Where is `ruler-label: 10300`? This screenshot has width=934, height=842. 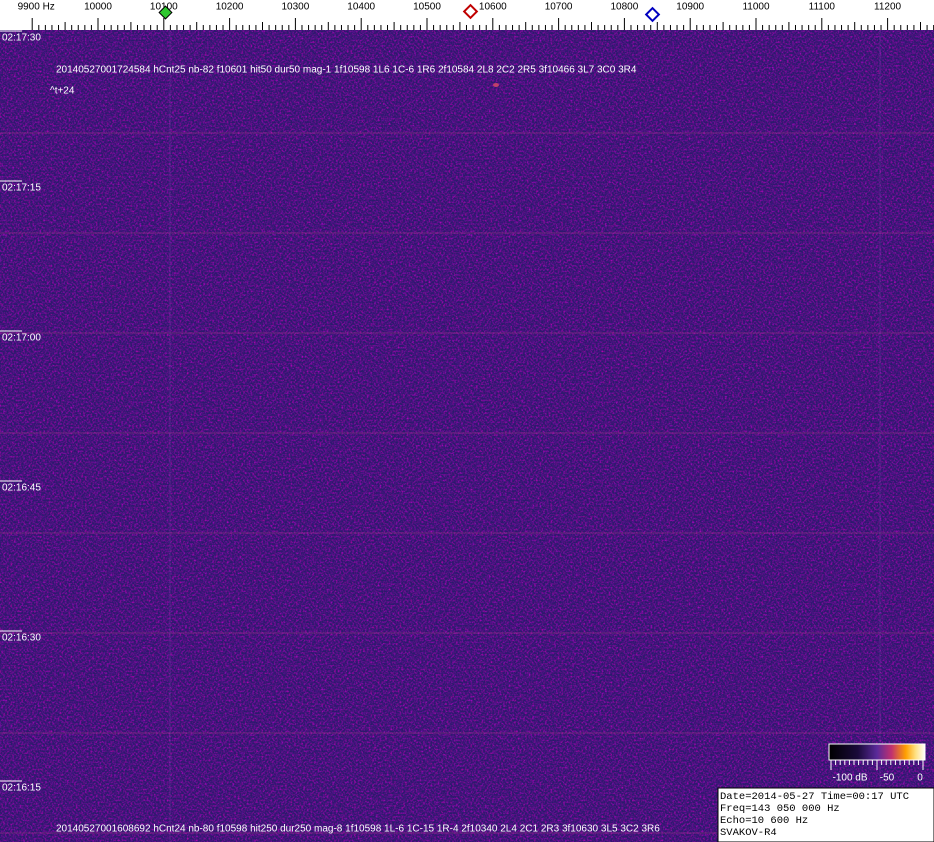 ruler-label: 10300 is located at coordinates (295, 7).